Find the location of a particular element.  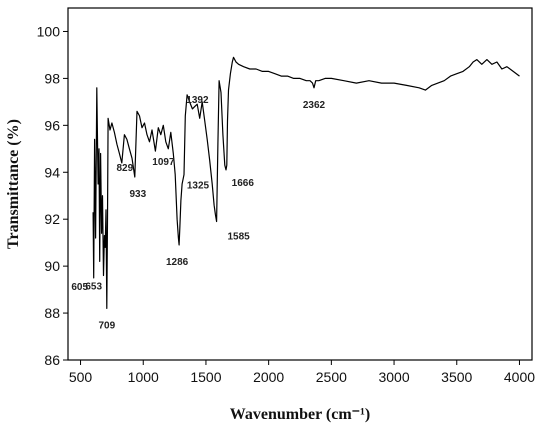

y-tick-label: 94 is located at coordinates (52, 172).